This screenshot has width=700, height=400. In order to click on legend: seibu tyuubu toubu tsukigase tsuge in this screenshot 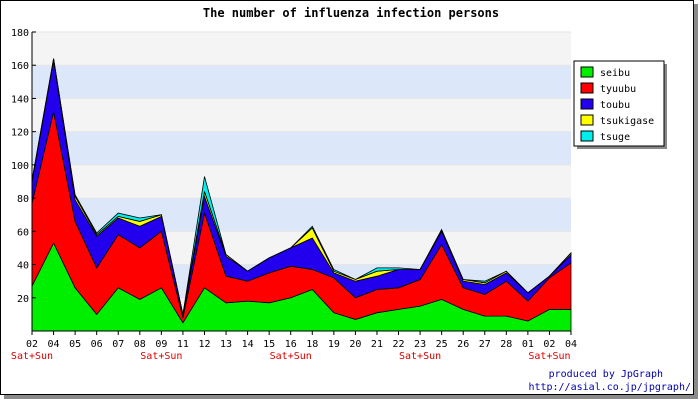, I will do `click(620, 104)`.